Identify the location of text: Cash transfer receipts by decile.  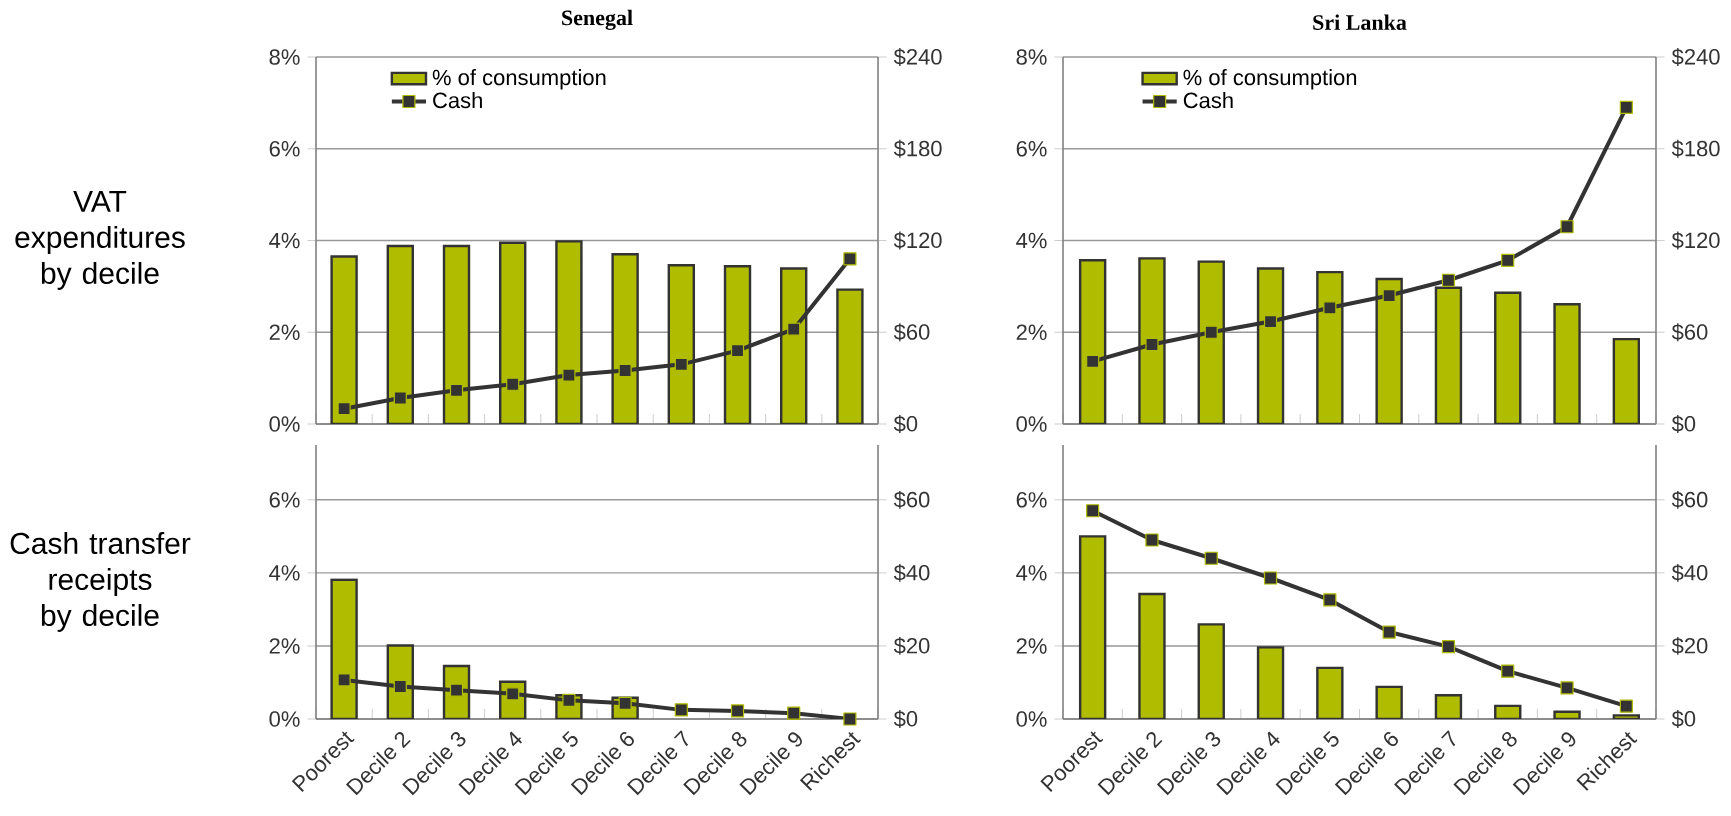
(100, 582).